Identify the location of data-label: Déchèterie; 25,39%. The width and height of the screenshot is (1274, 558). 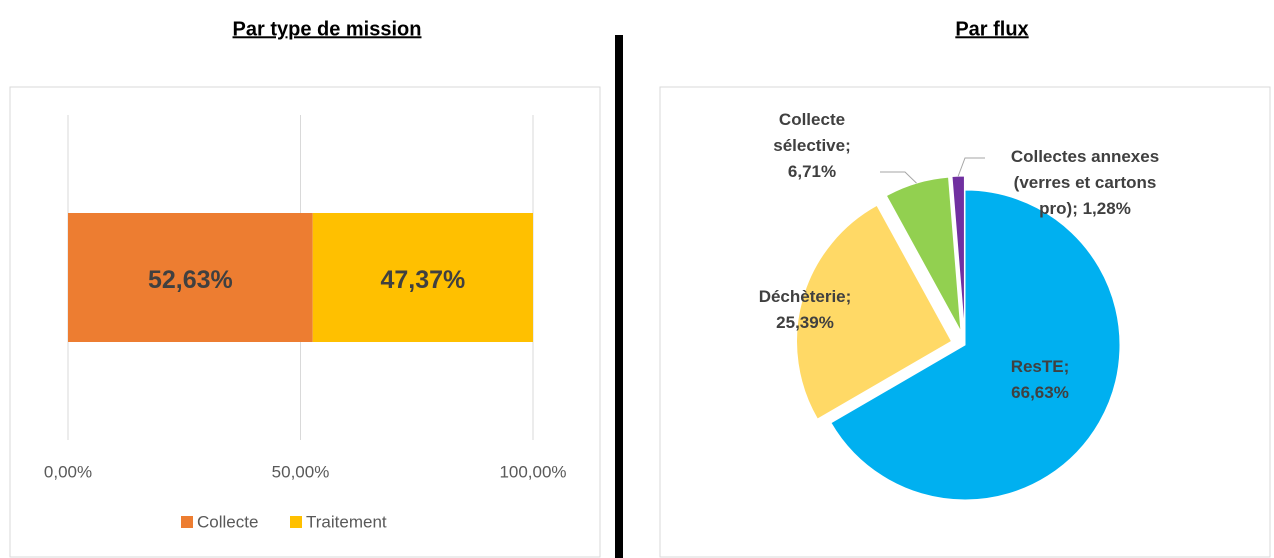
(805, 309).